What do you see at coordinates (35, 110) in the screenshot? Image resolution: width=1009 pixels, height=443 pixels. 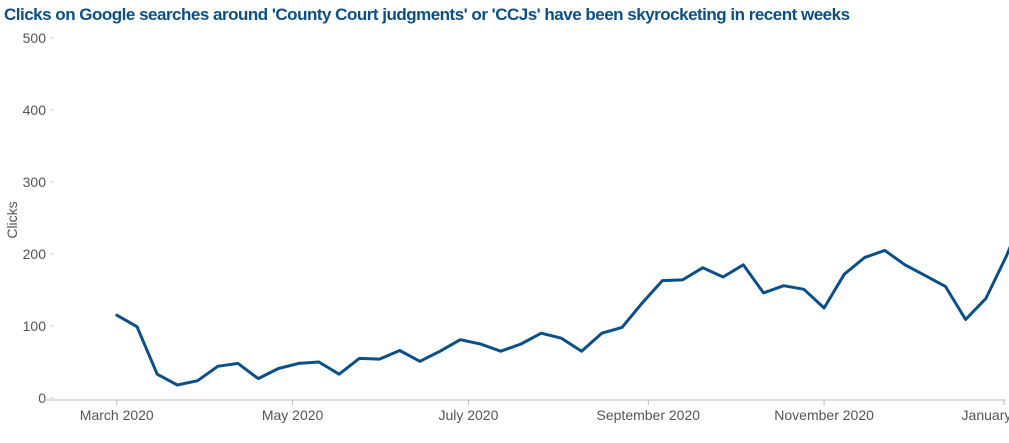 I see `y-tick-label: 400` at bounding box center [35, 110].